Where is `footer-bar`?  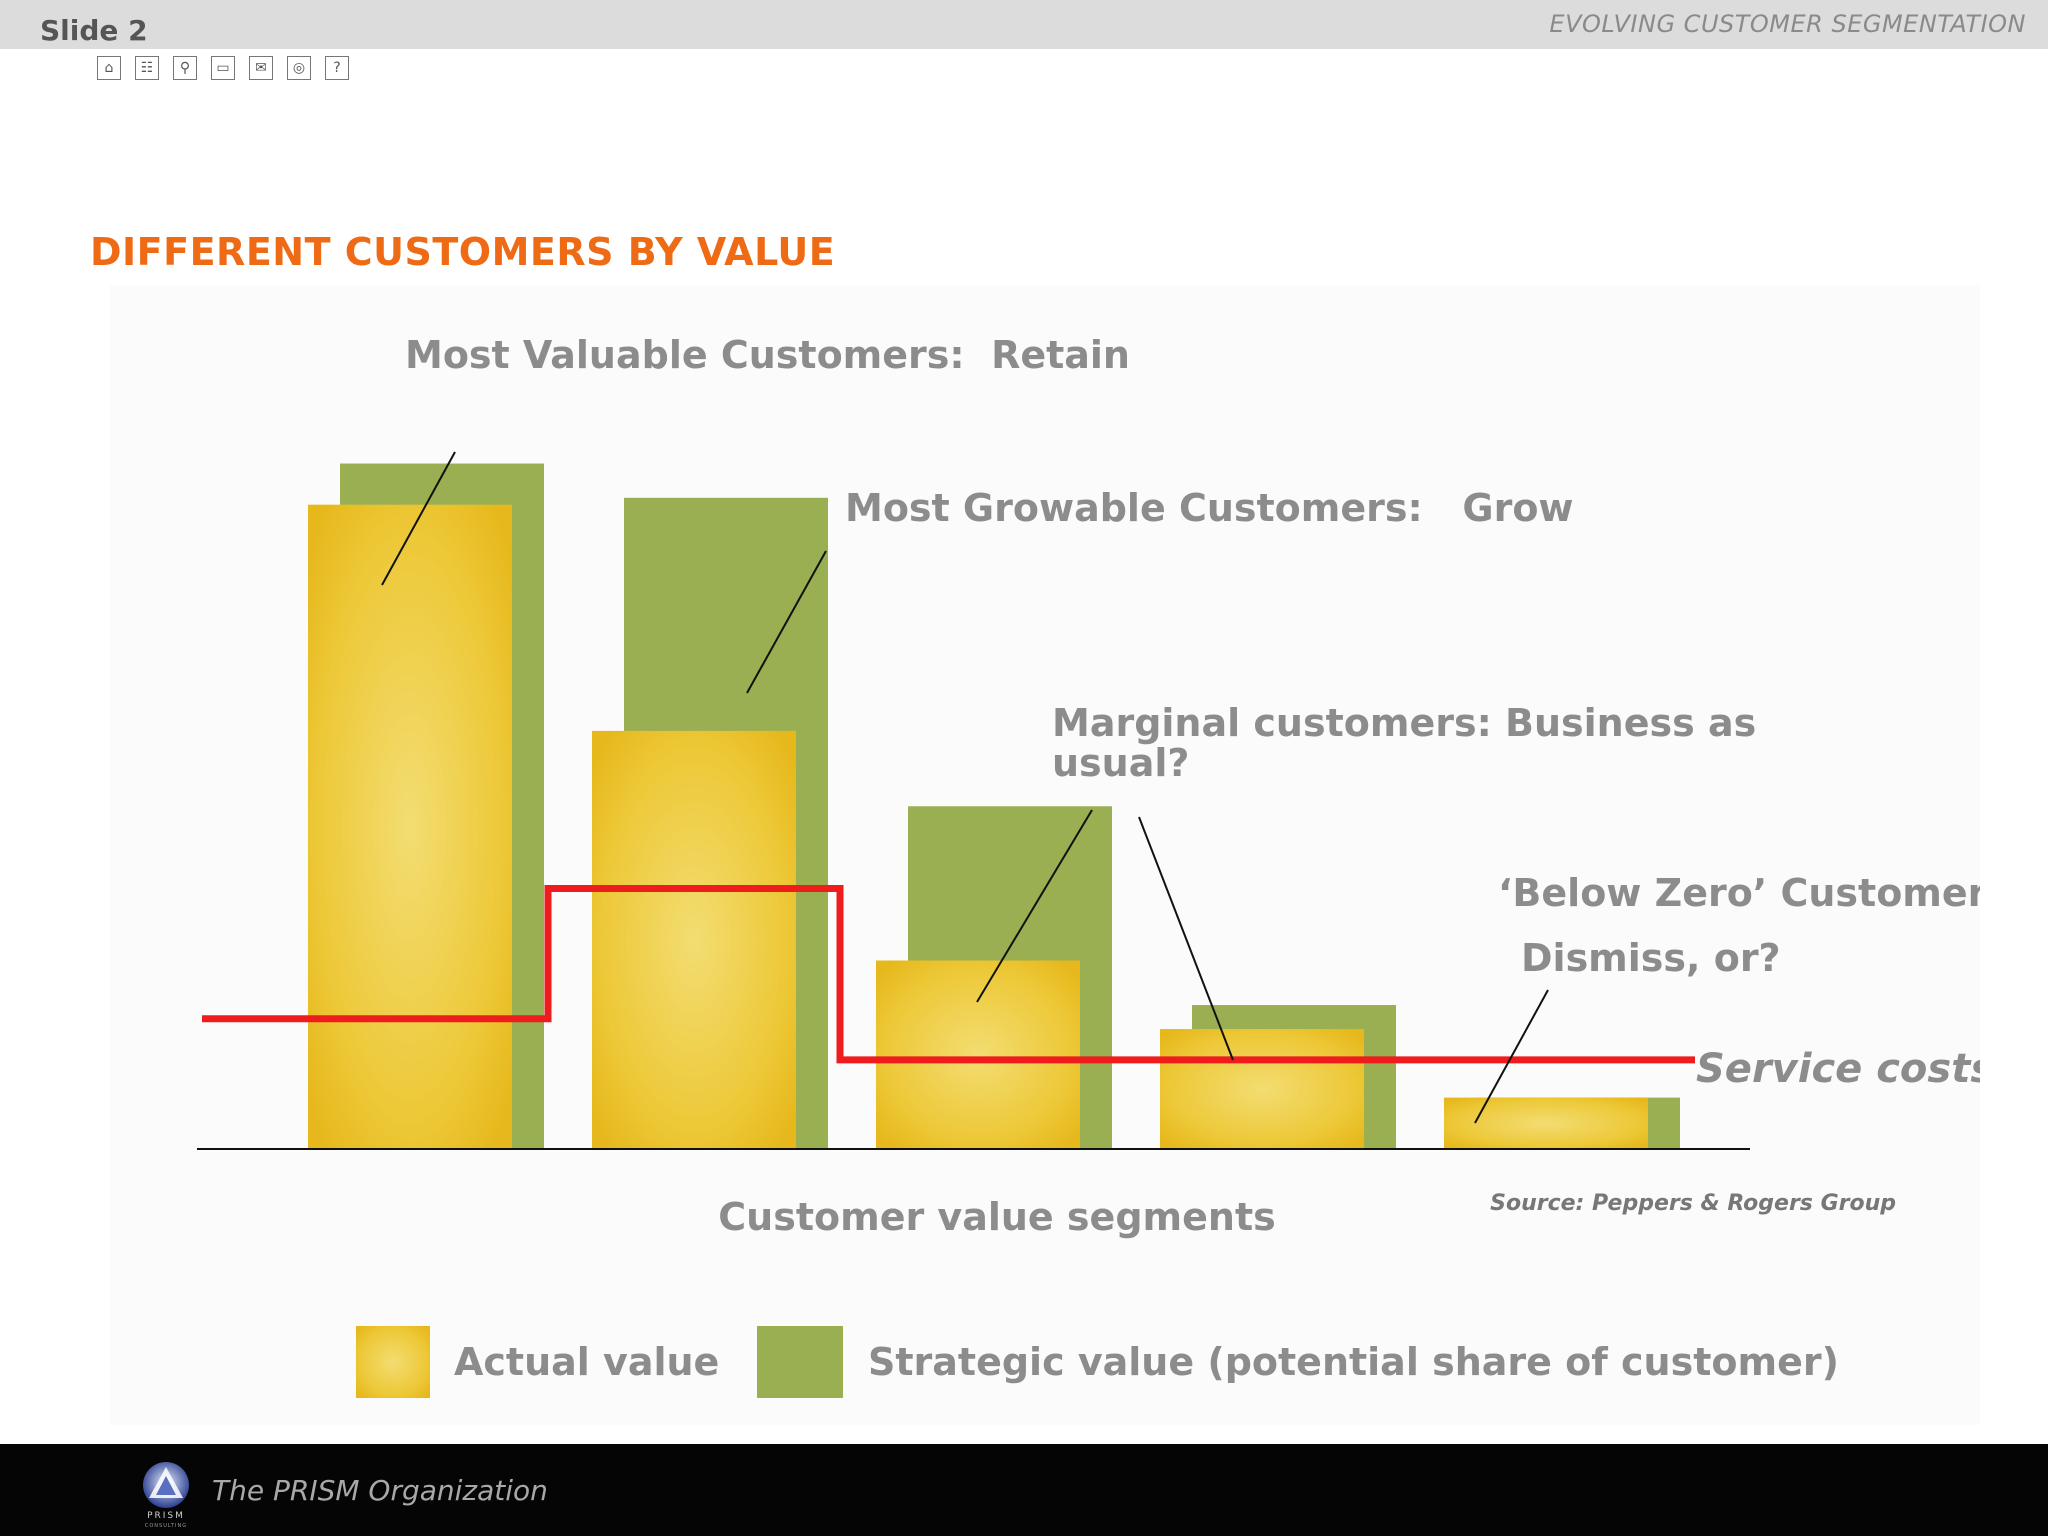 footer-bar is located at coordinates (1024, 1490).